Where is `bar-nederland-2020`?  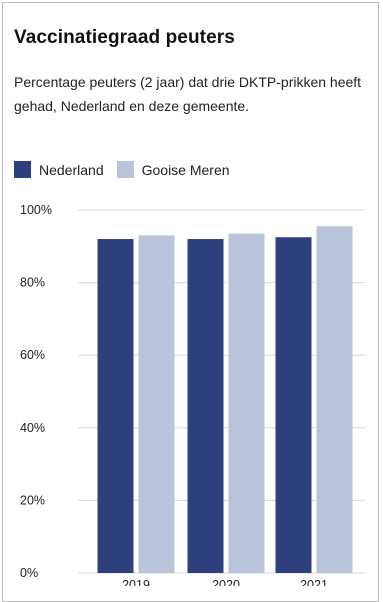
bar-nederland-2020 is located at coordinates (205, 406).